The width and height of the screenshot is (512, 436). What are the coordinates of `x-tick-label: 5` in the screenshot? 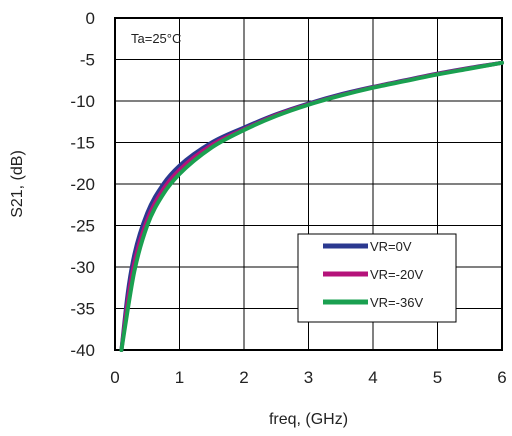 It's located at (437, 377).